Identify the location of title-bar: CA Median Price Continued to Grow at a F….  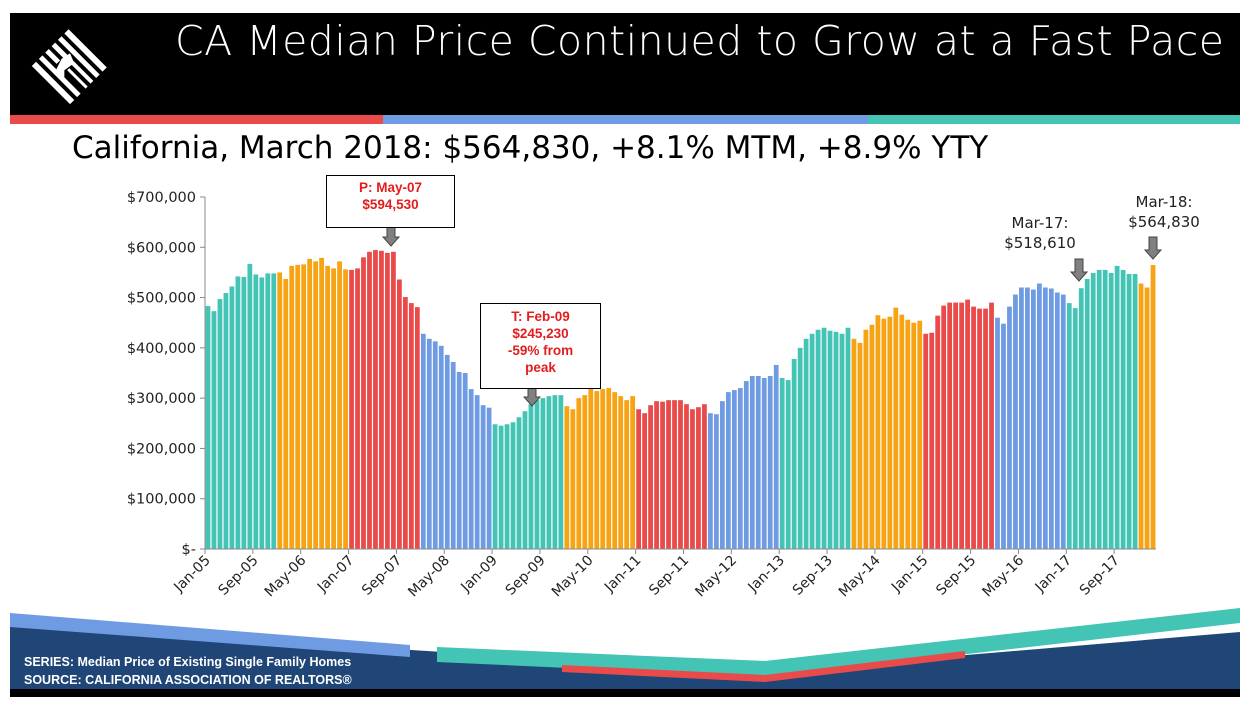
(625, 64).